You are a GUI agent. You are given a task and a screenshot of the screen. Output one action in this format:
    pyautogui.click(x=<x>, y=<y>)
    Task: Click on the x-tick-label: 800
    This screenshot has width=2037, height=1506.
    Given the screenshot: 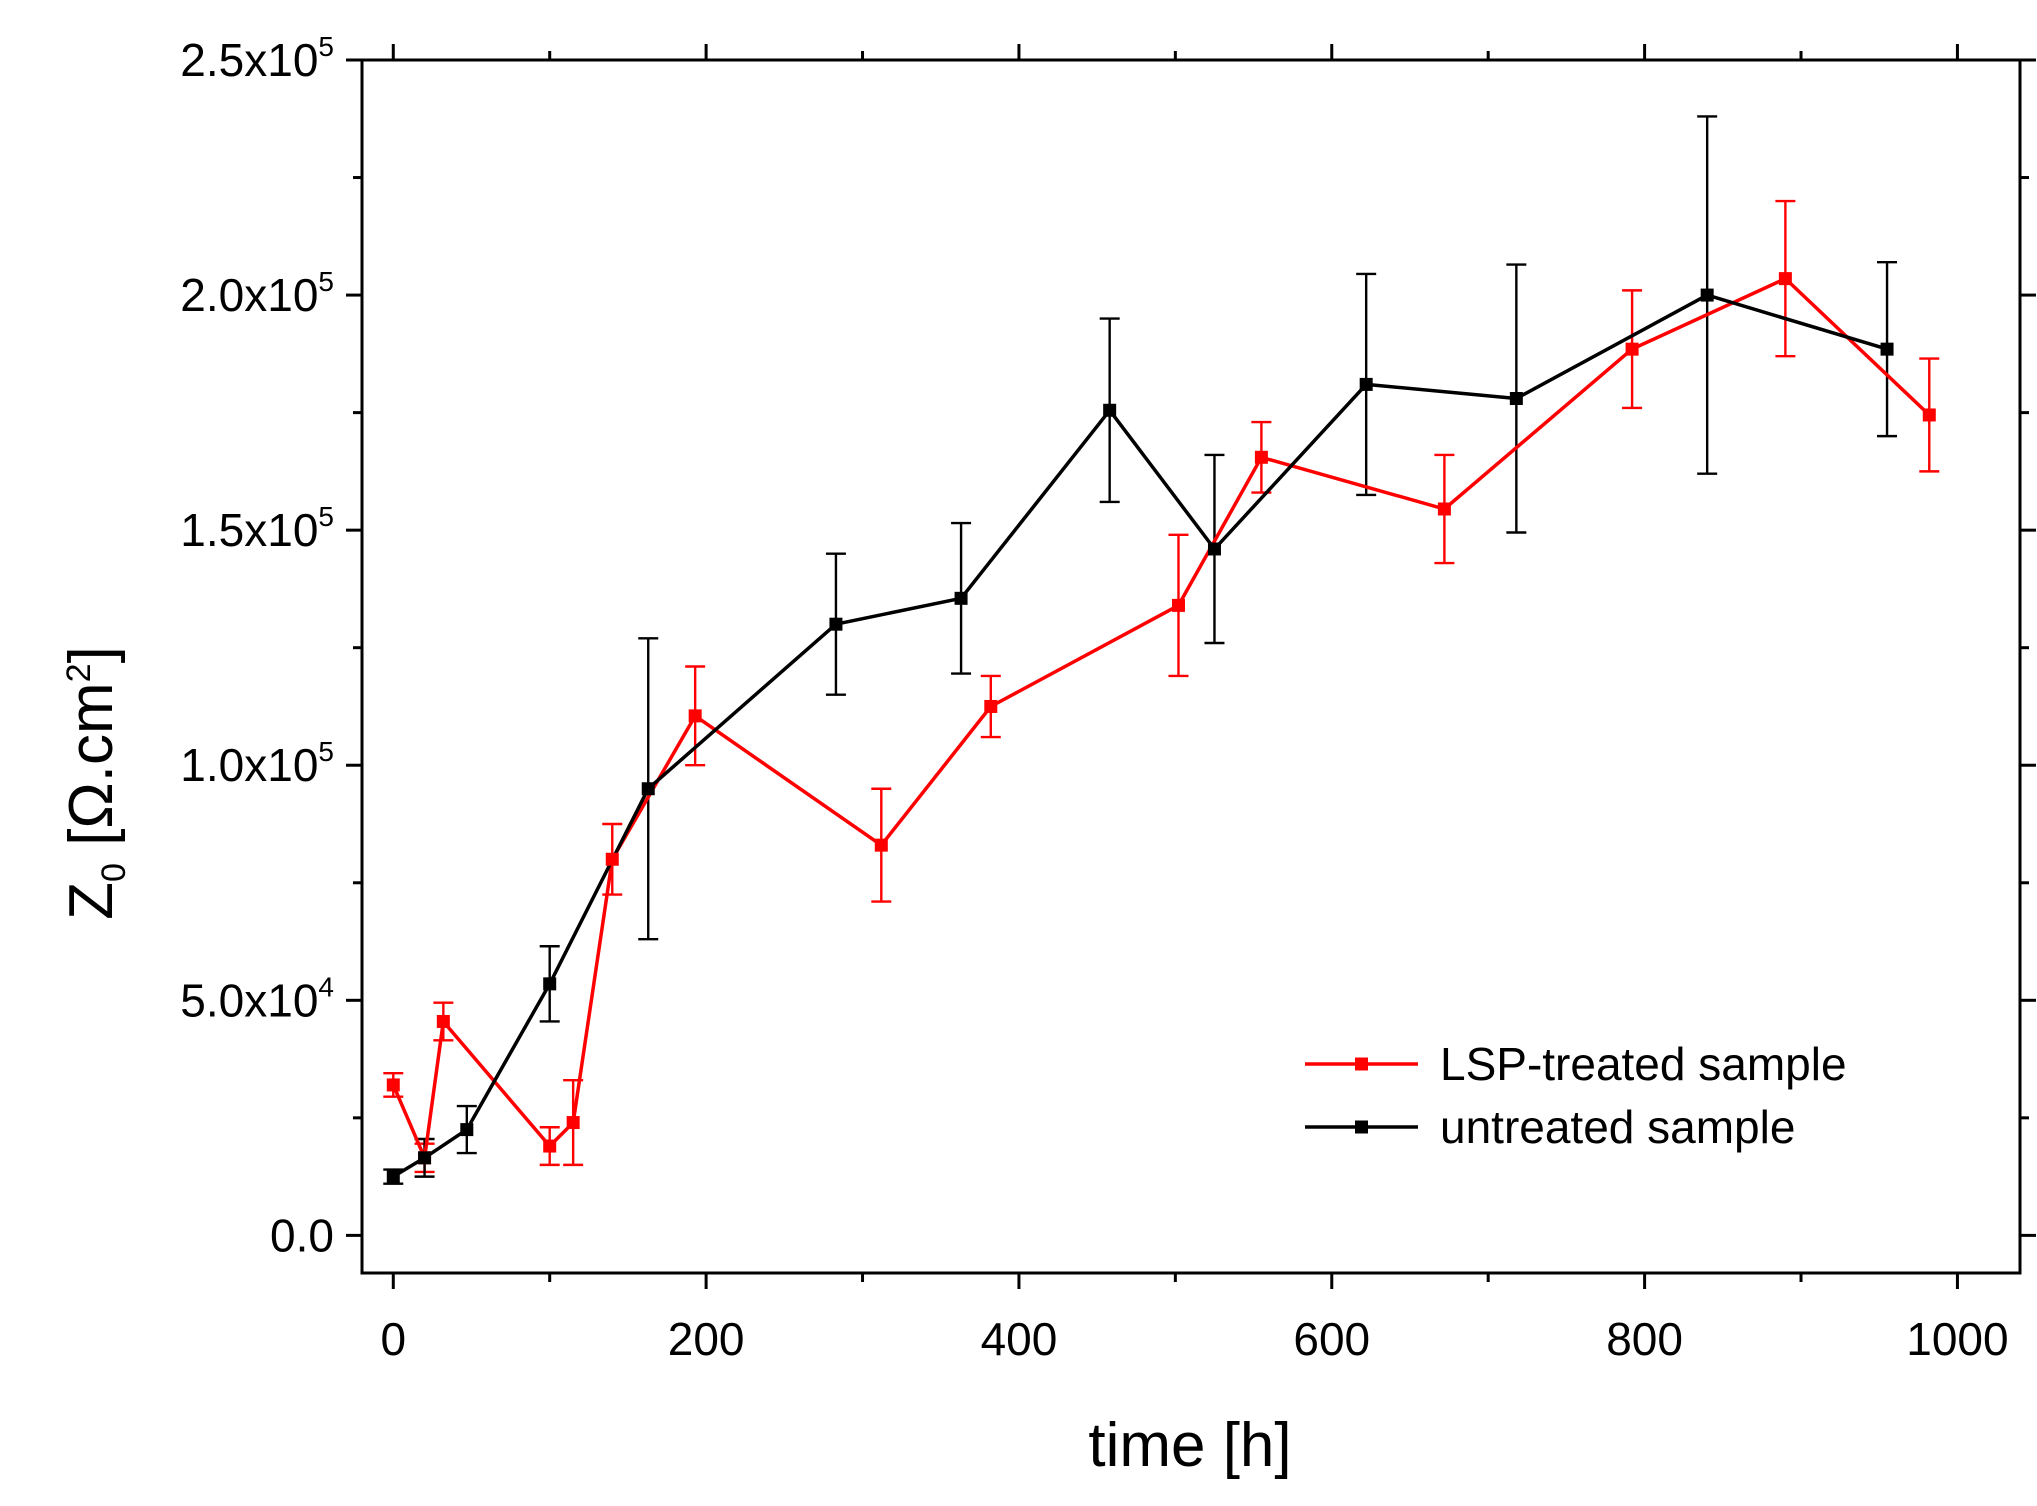 What is the action you would take?
    pyautogui.click(x=1644, y=1339)
    